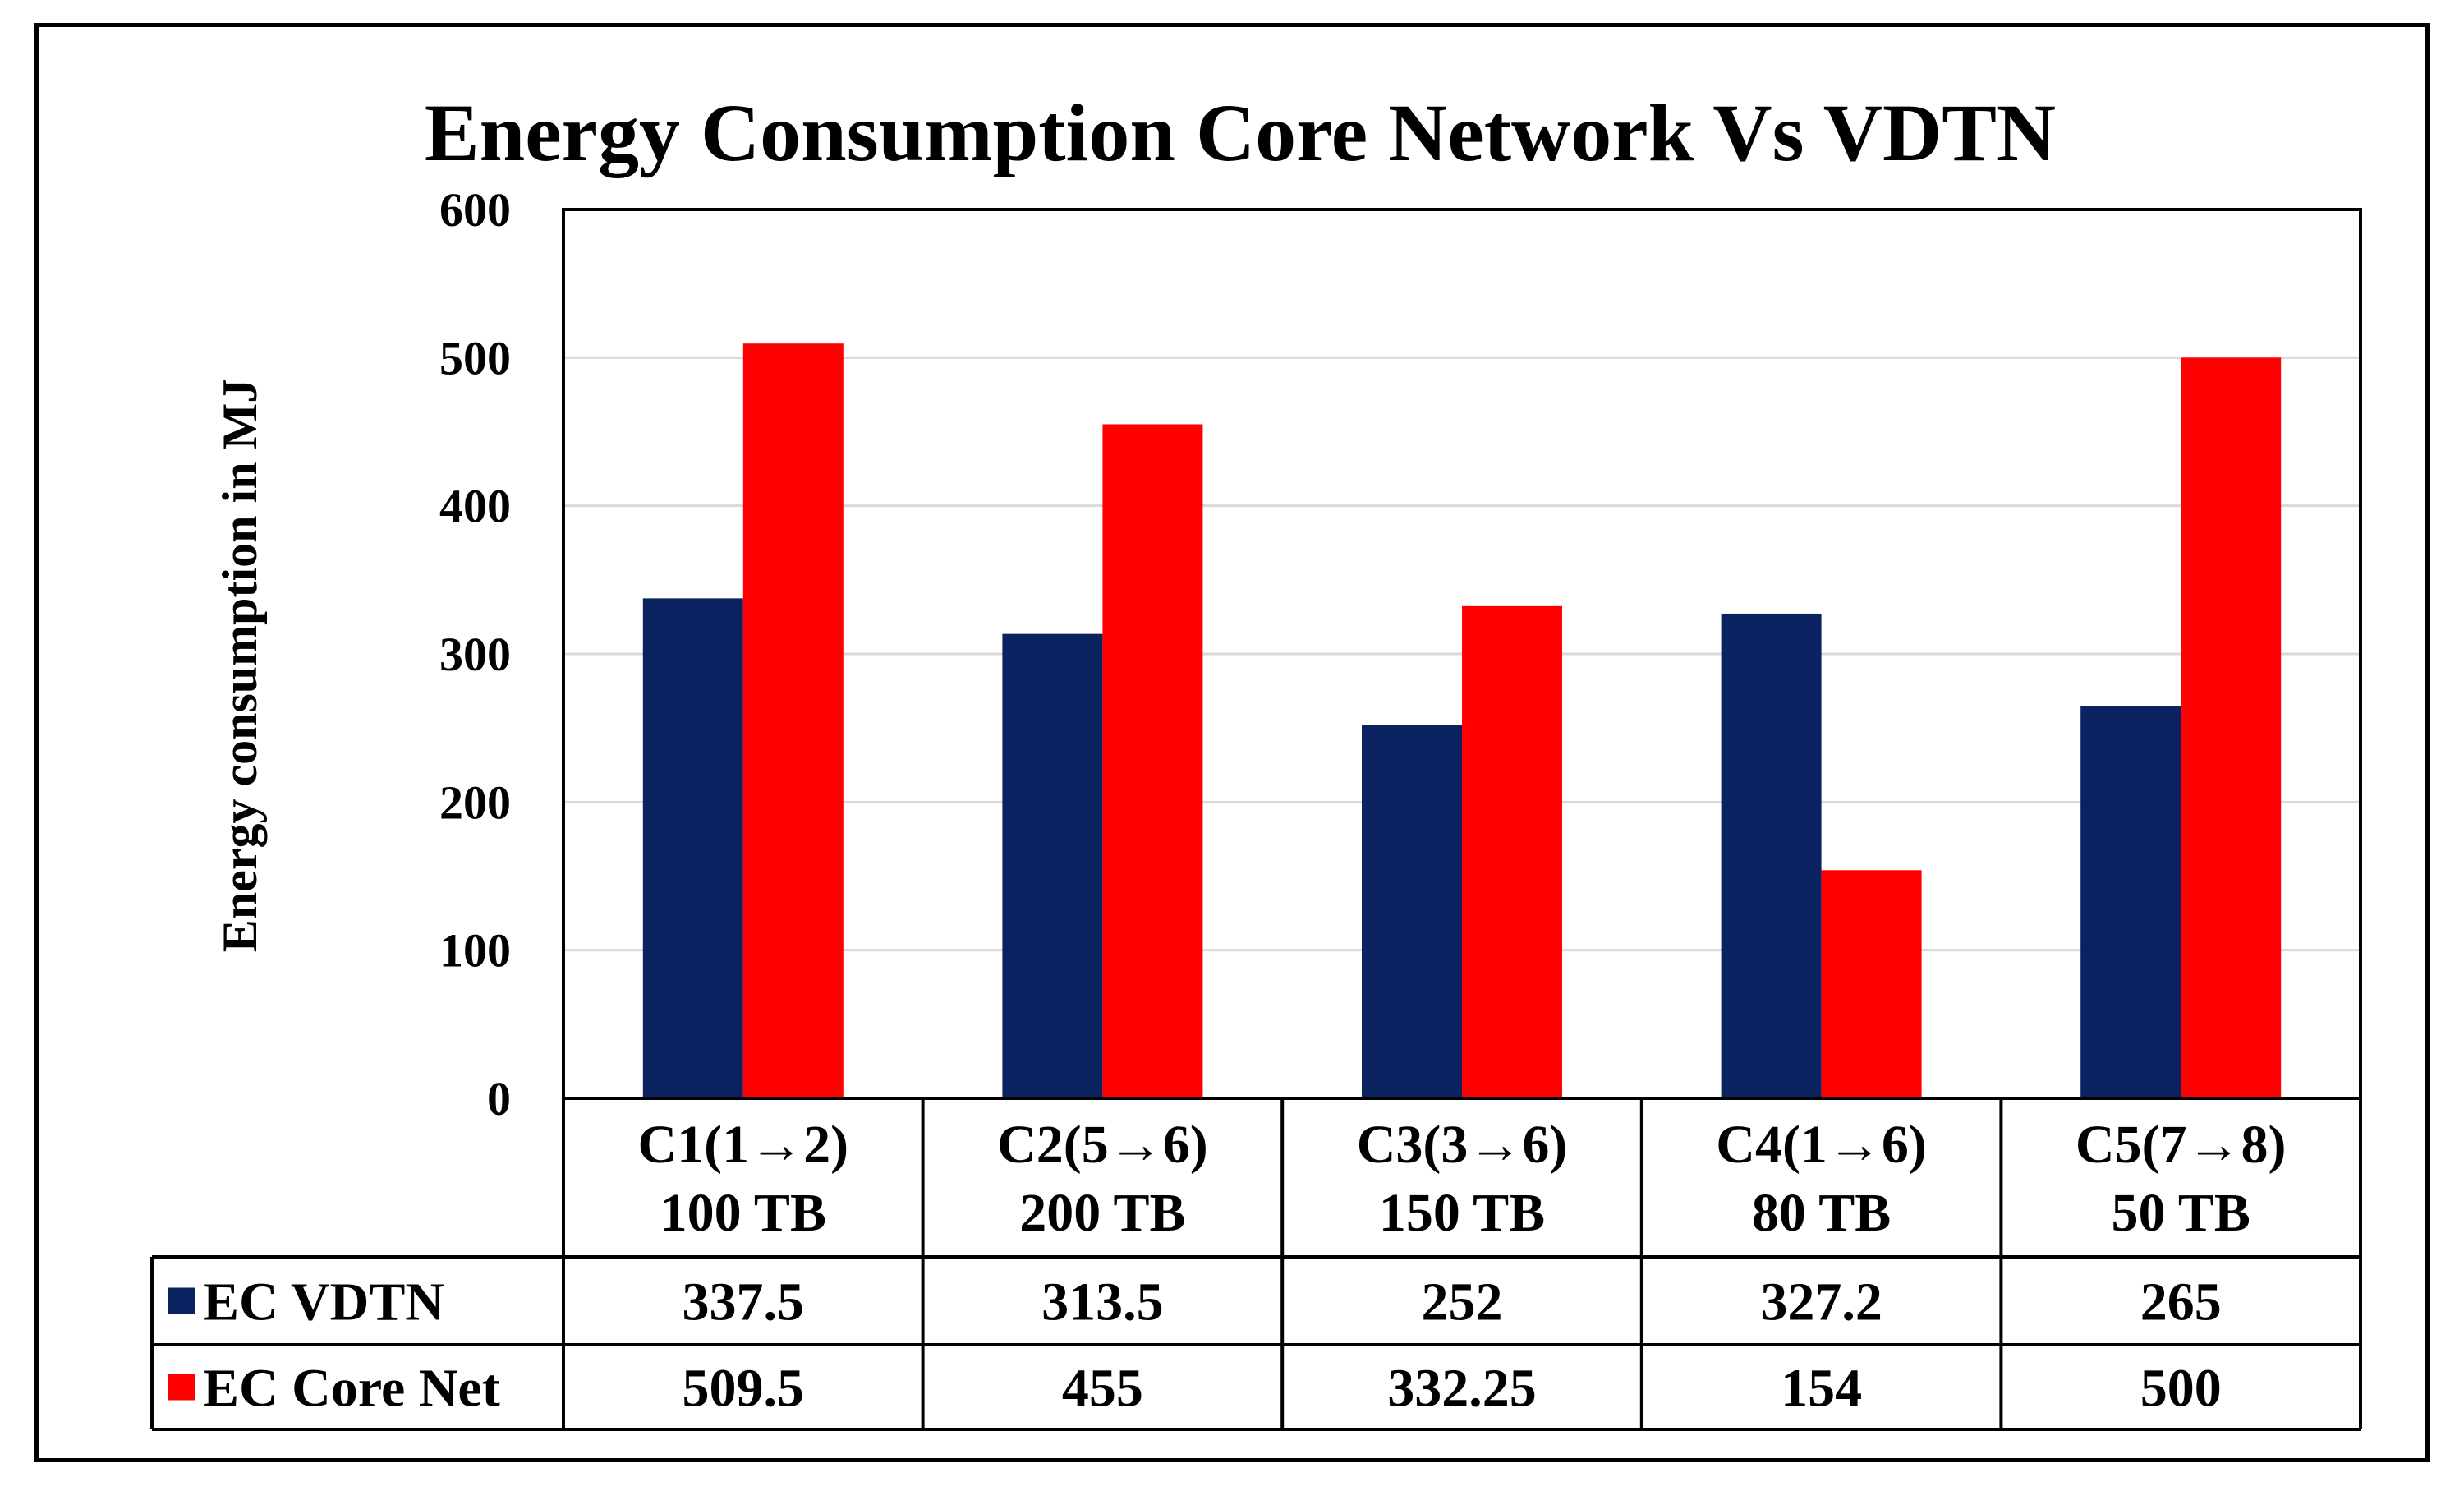 The height and width of the screenshot is (1491, 2464). What do you see at coordinates (351, 1389) in the screenshot?
I see `legend-label: EC Core Net` at bounding box center [351, 1389].